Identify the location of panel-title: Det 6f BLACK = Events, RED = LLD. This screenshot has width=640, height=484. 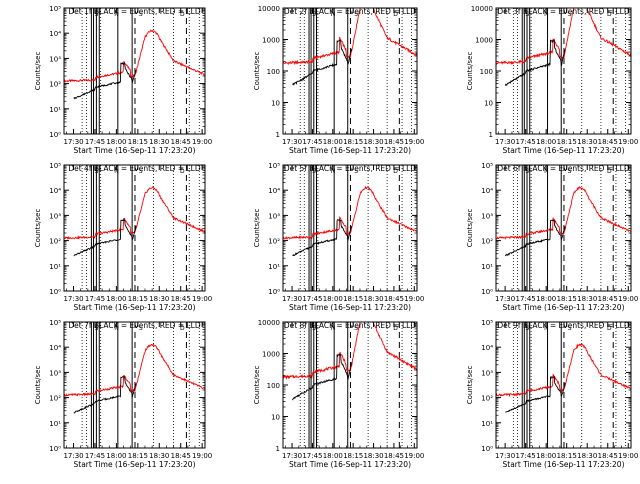
(563, 168).